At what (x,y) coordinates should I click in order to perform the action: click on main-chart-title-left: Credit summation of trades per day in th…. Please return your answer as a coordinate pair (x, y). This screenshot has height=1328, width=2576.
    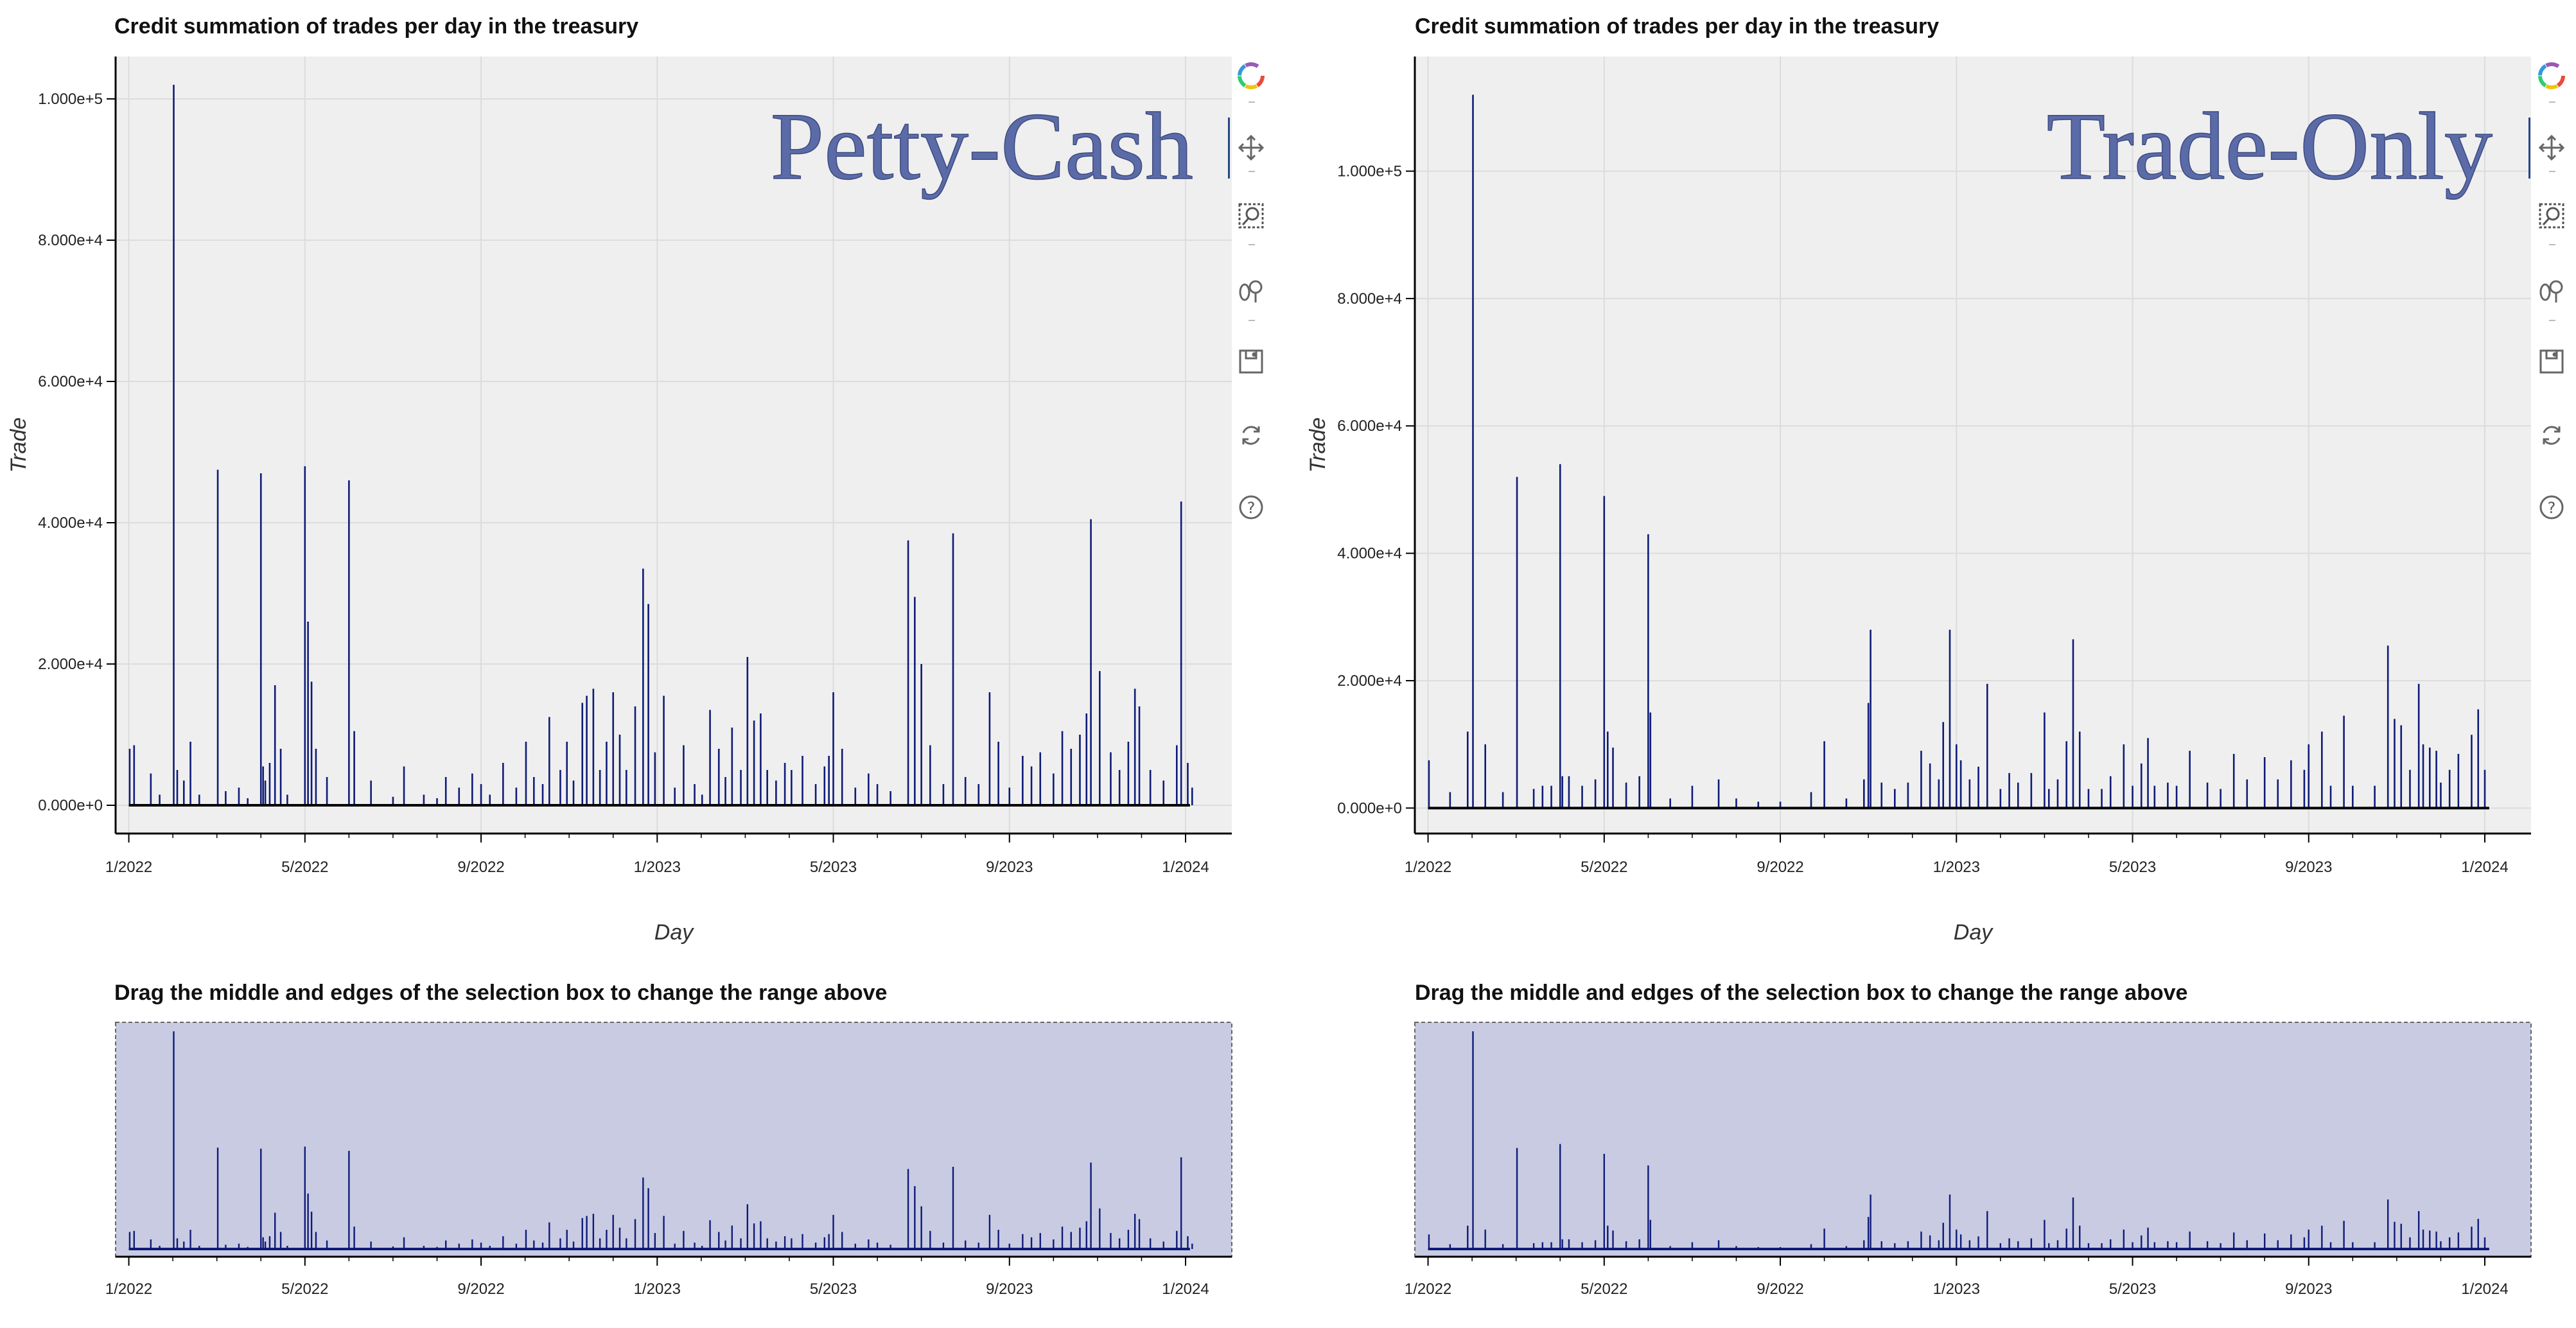
    Looking at the image, I should click on (376, 26).